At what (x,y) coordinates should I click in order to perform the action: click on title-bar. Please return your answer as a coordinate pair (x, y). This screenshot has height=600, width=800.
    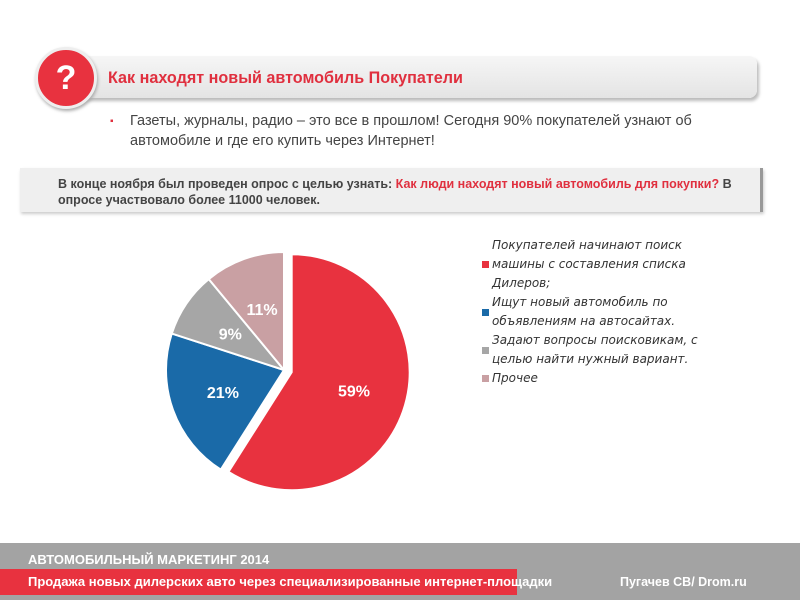
    Looking at the image, I should click on (408, 77).